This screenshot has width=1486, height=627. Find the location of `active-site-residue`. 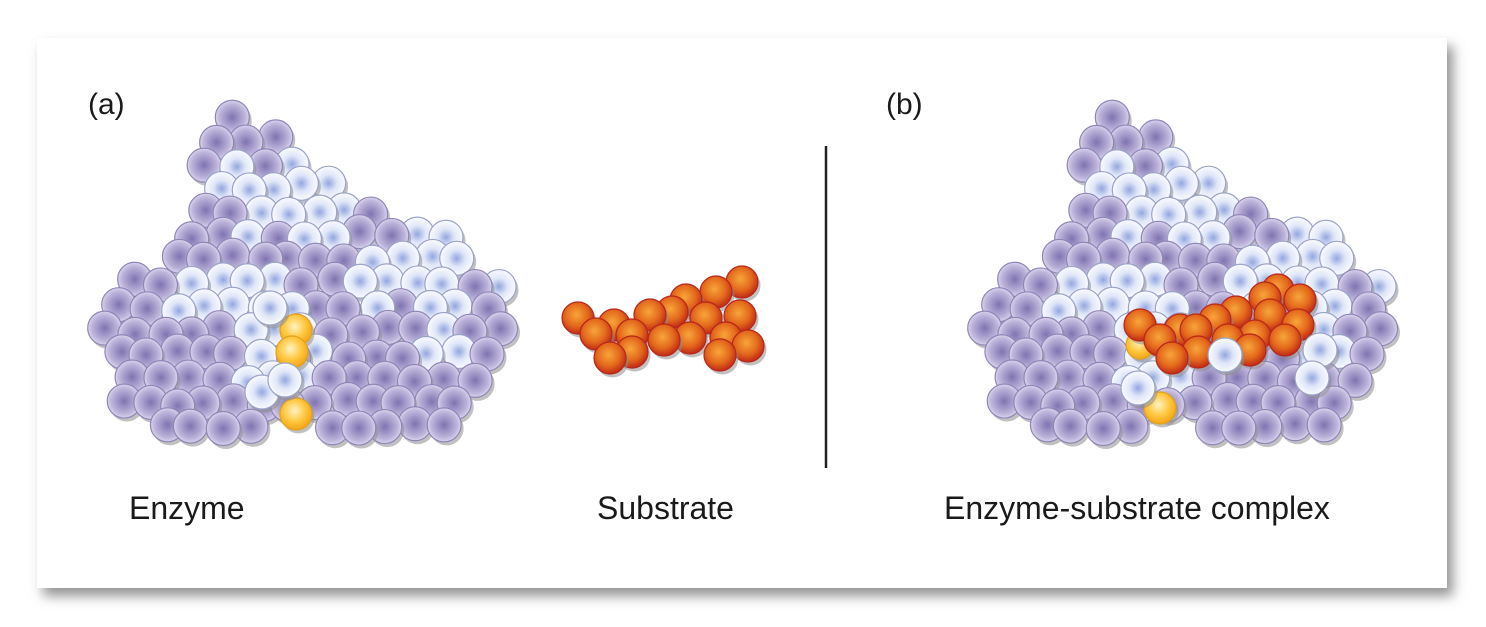

active-site-residue is located at coordinates (296, 414).